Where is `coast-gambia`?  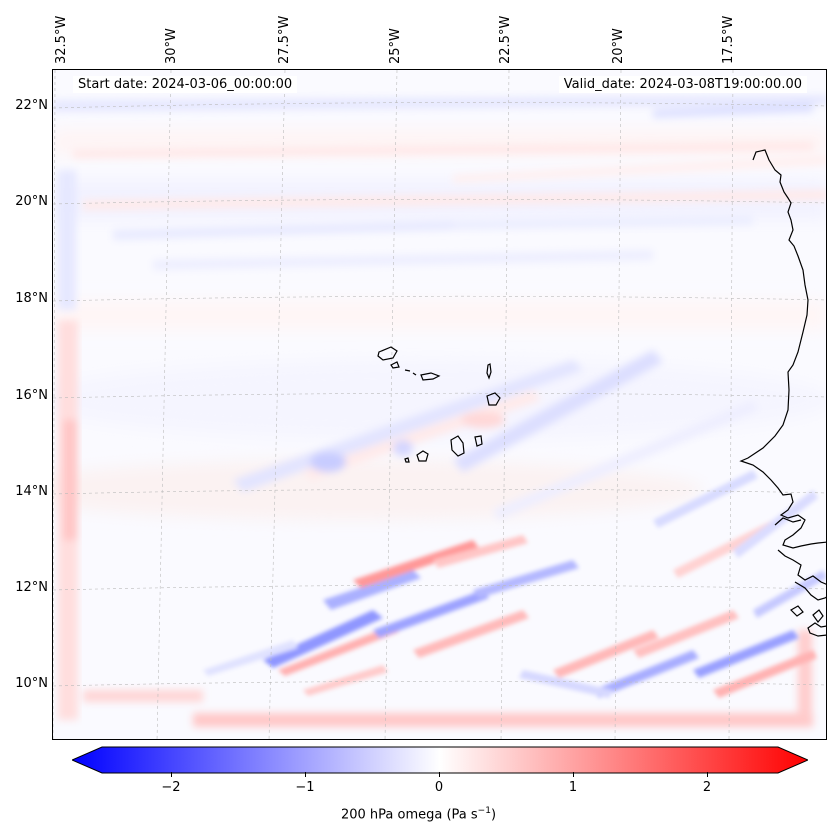 coast-gambia is located at coordinates (788, 521).